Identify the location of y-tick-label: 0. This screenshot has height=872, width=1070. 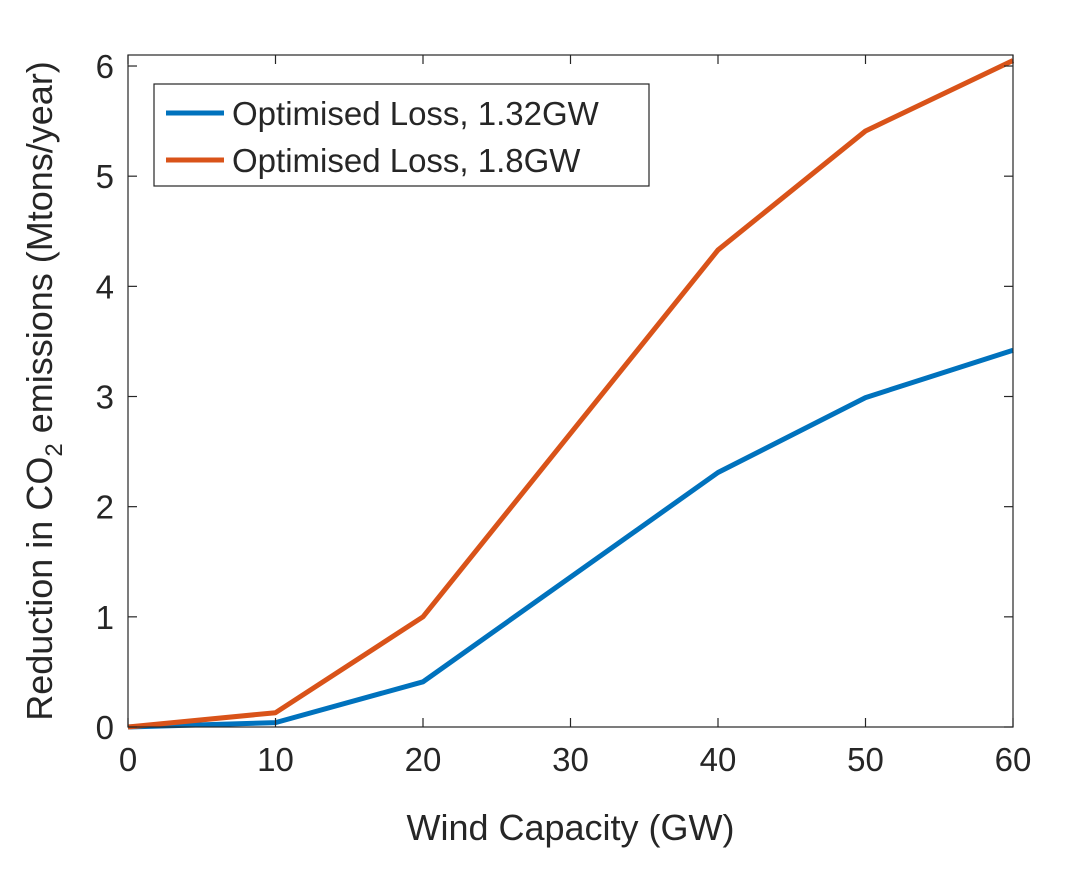
(105, 727).